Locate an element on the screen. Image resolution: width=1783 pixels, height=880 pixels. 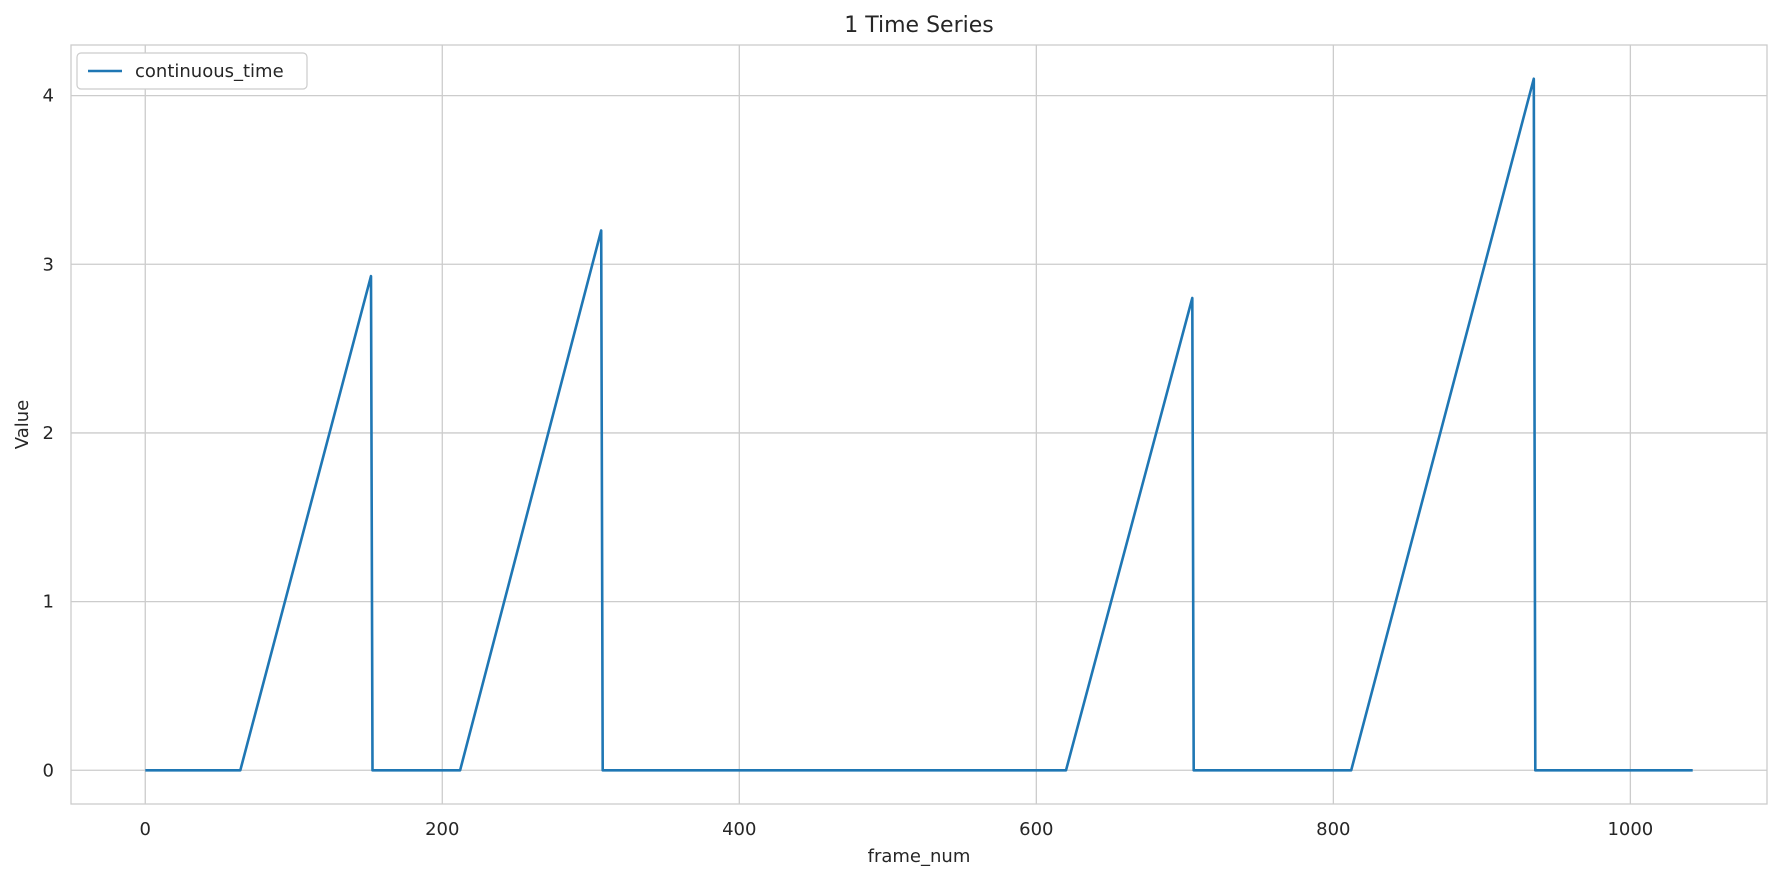
y-tick-label: 3 is located at coordinates (48, 264).